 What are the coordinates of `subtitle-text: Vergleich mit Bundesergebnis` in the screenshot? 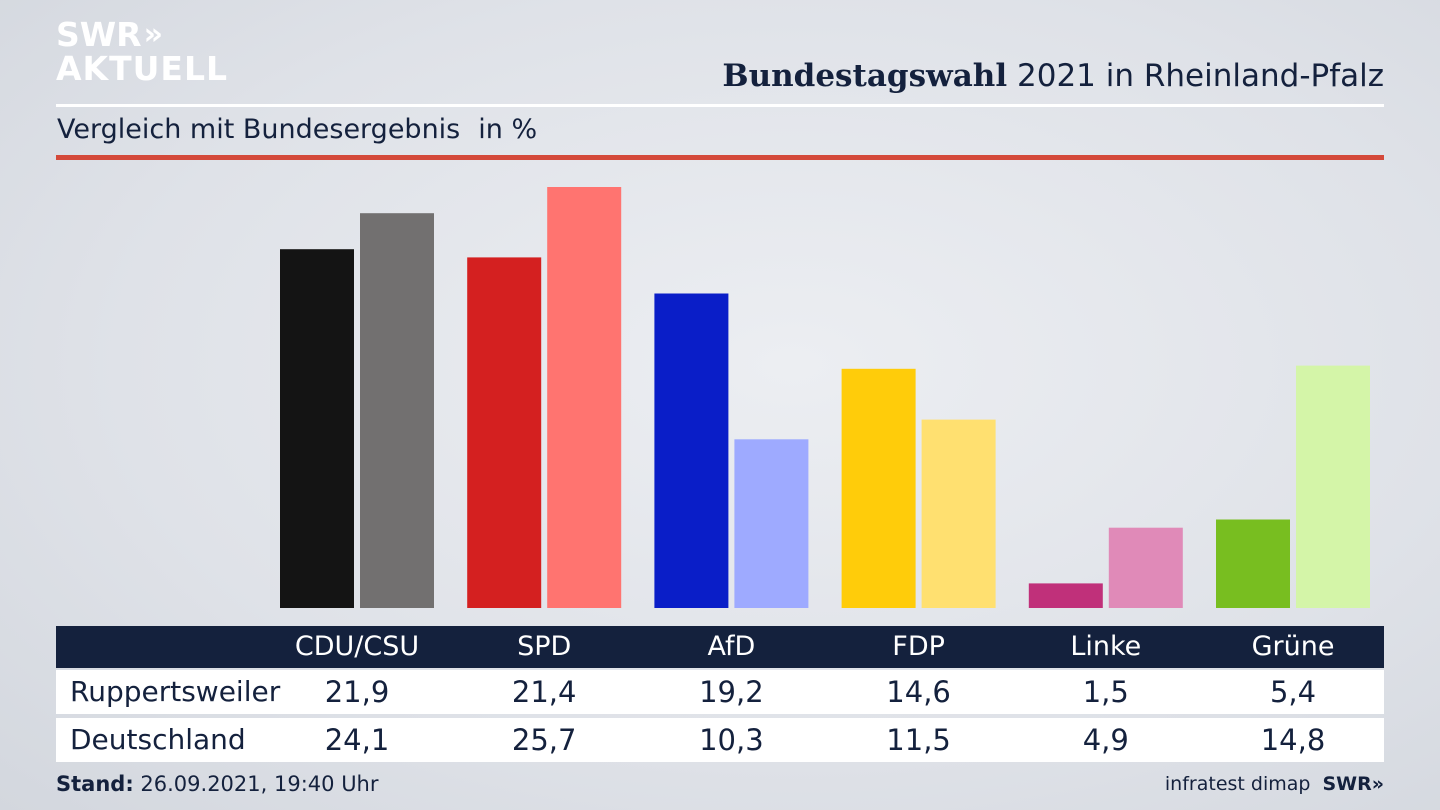 It's located at (259, 129).